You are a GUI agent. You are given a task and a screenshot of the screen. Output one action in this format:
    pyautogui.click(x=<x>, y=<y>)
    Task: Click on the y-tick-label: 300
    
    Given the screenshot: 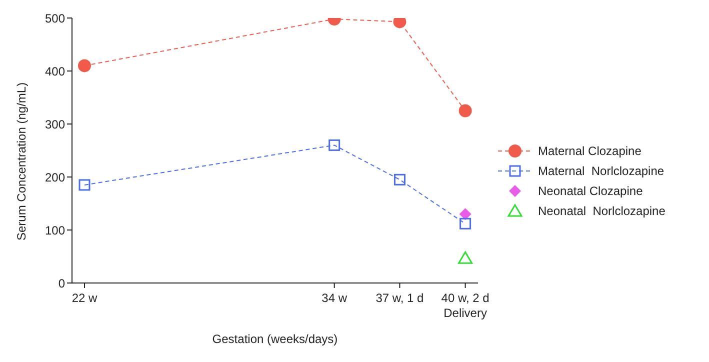 What is the action you would take?
    pyautogui.click(x=55, y=124)
    